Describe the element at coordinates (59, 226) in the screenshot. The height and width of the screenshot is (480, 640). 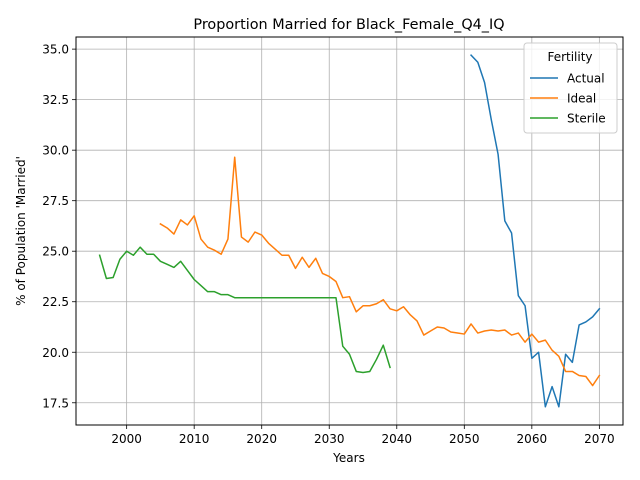
I see `y-axis-ticks: 17.5 20.0 22.5 25.0 27.5 30.0 32.5 35.0` at that location.